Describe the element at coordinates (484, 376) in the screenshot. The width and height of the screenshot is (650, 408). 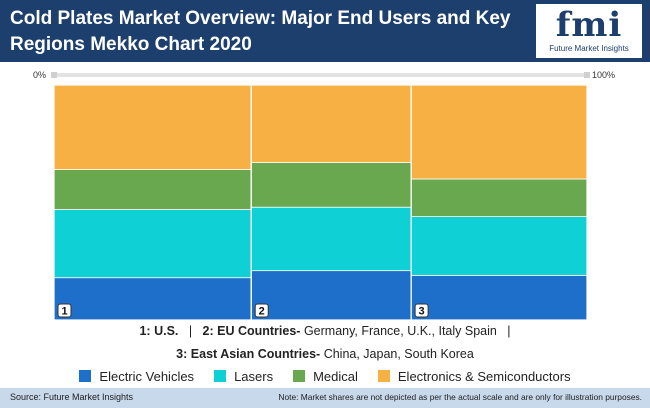
I see `legend-label: Electronics & Semiconductors` at that location.